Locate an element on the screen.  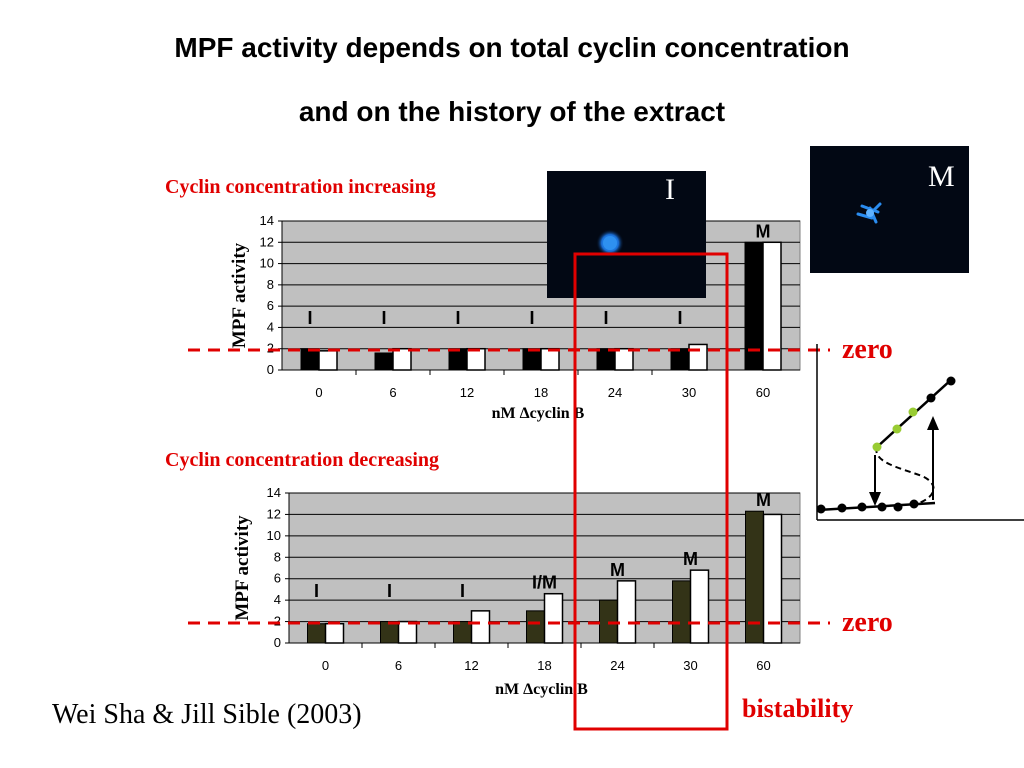
bistability-diagram is located at coordinates (920, 432).